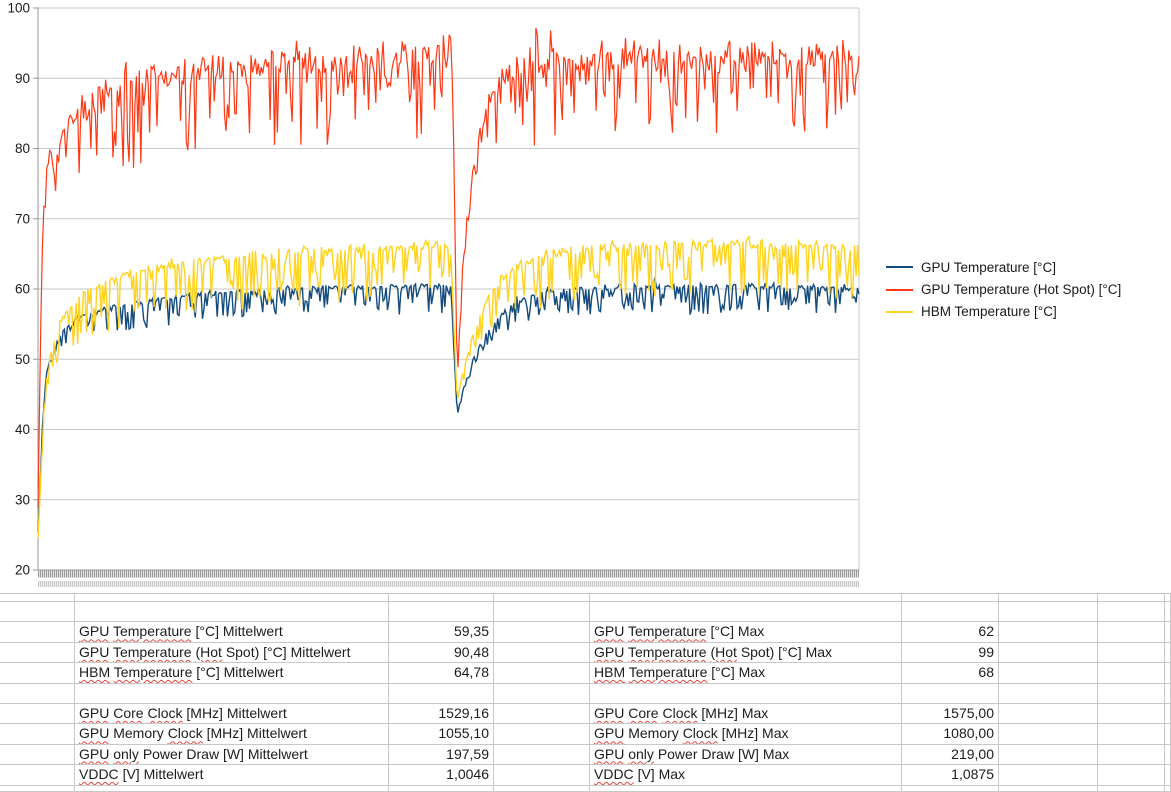  Describe the element at coordinates (232, 775) in the screenshot. I see `metric-label-cell: VDDC [V] Mittelwert` at that location.